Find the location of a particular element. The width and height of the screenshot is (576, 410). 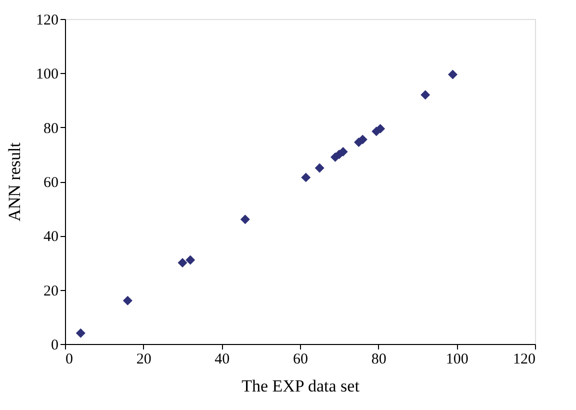

x-tick-label: 20 is located at coordinates (144, 360).